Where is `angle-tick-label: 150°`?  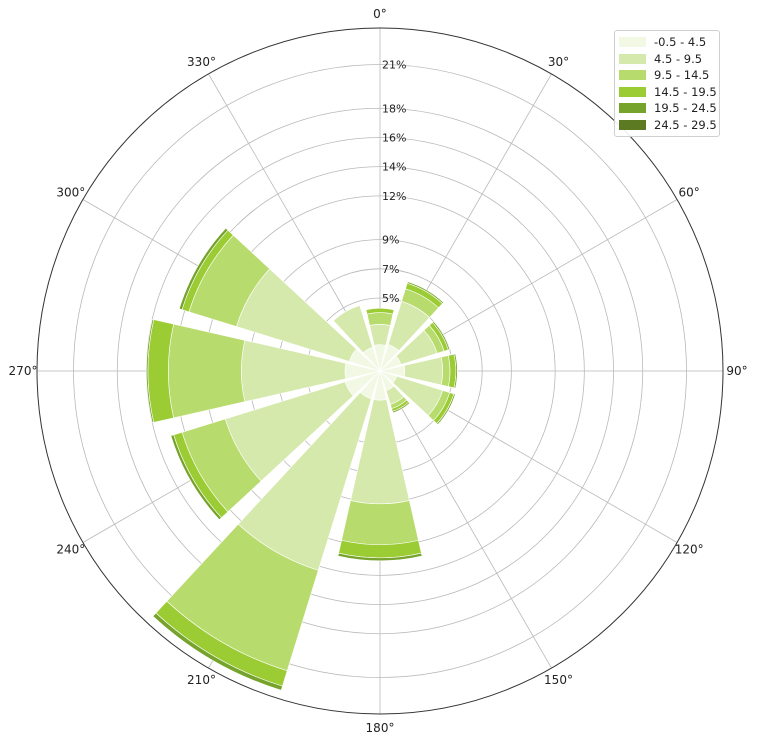 angle-tick-label: 150° is located at coordinates (558, 680).